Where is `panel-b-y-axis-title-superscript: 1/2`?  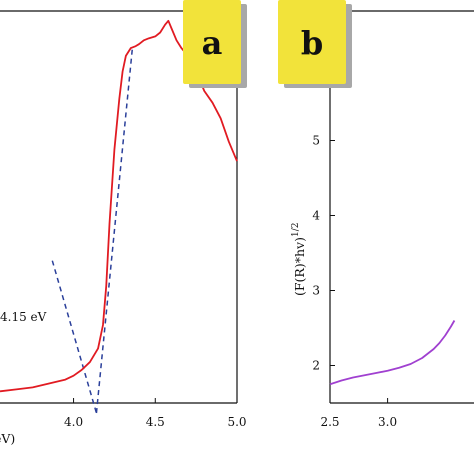 panel-b-y-axis-title-superscript: 1/2 is located at coordinates (296, 230).